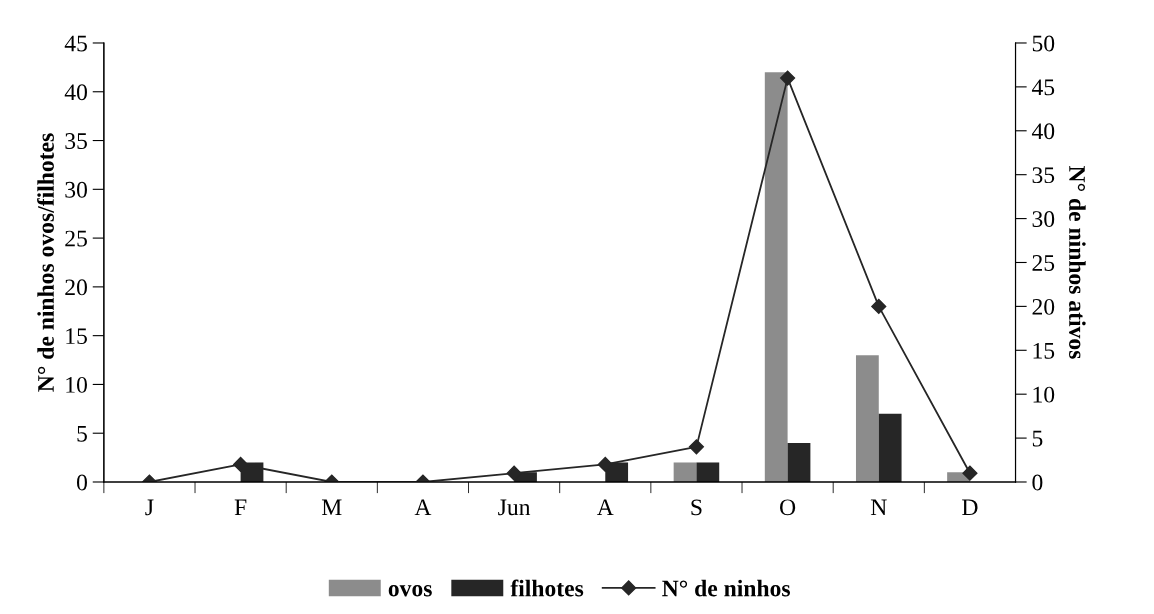  Describe the element at coordinates (45, 262) in the screenshot. I see `y-axis-title: N° de ninhos ovos/filhotes` at that location.